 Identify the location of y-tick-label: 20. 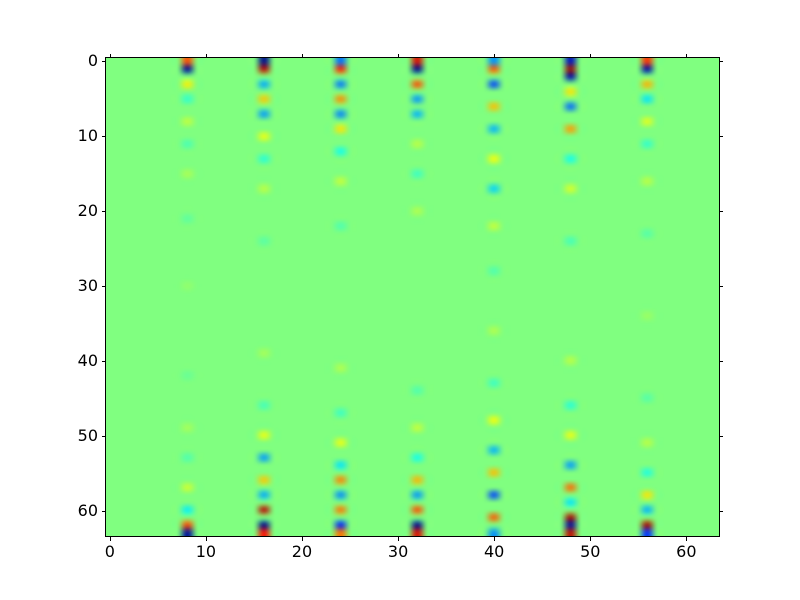
(87, 210).